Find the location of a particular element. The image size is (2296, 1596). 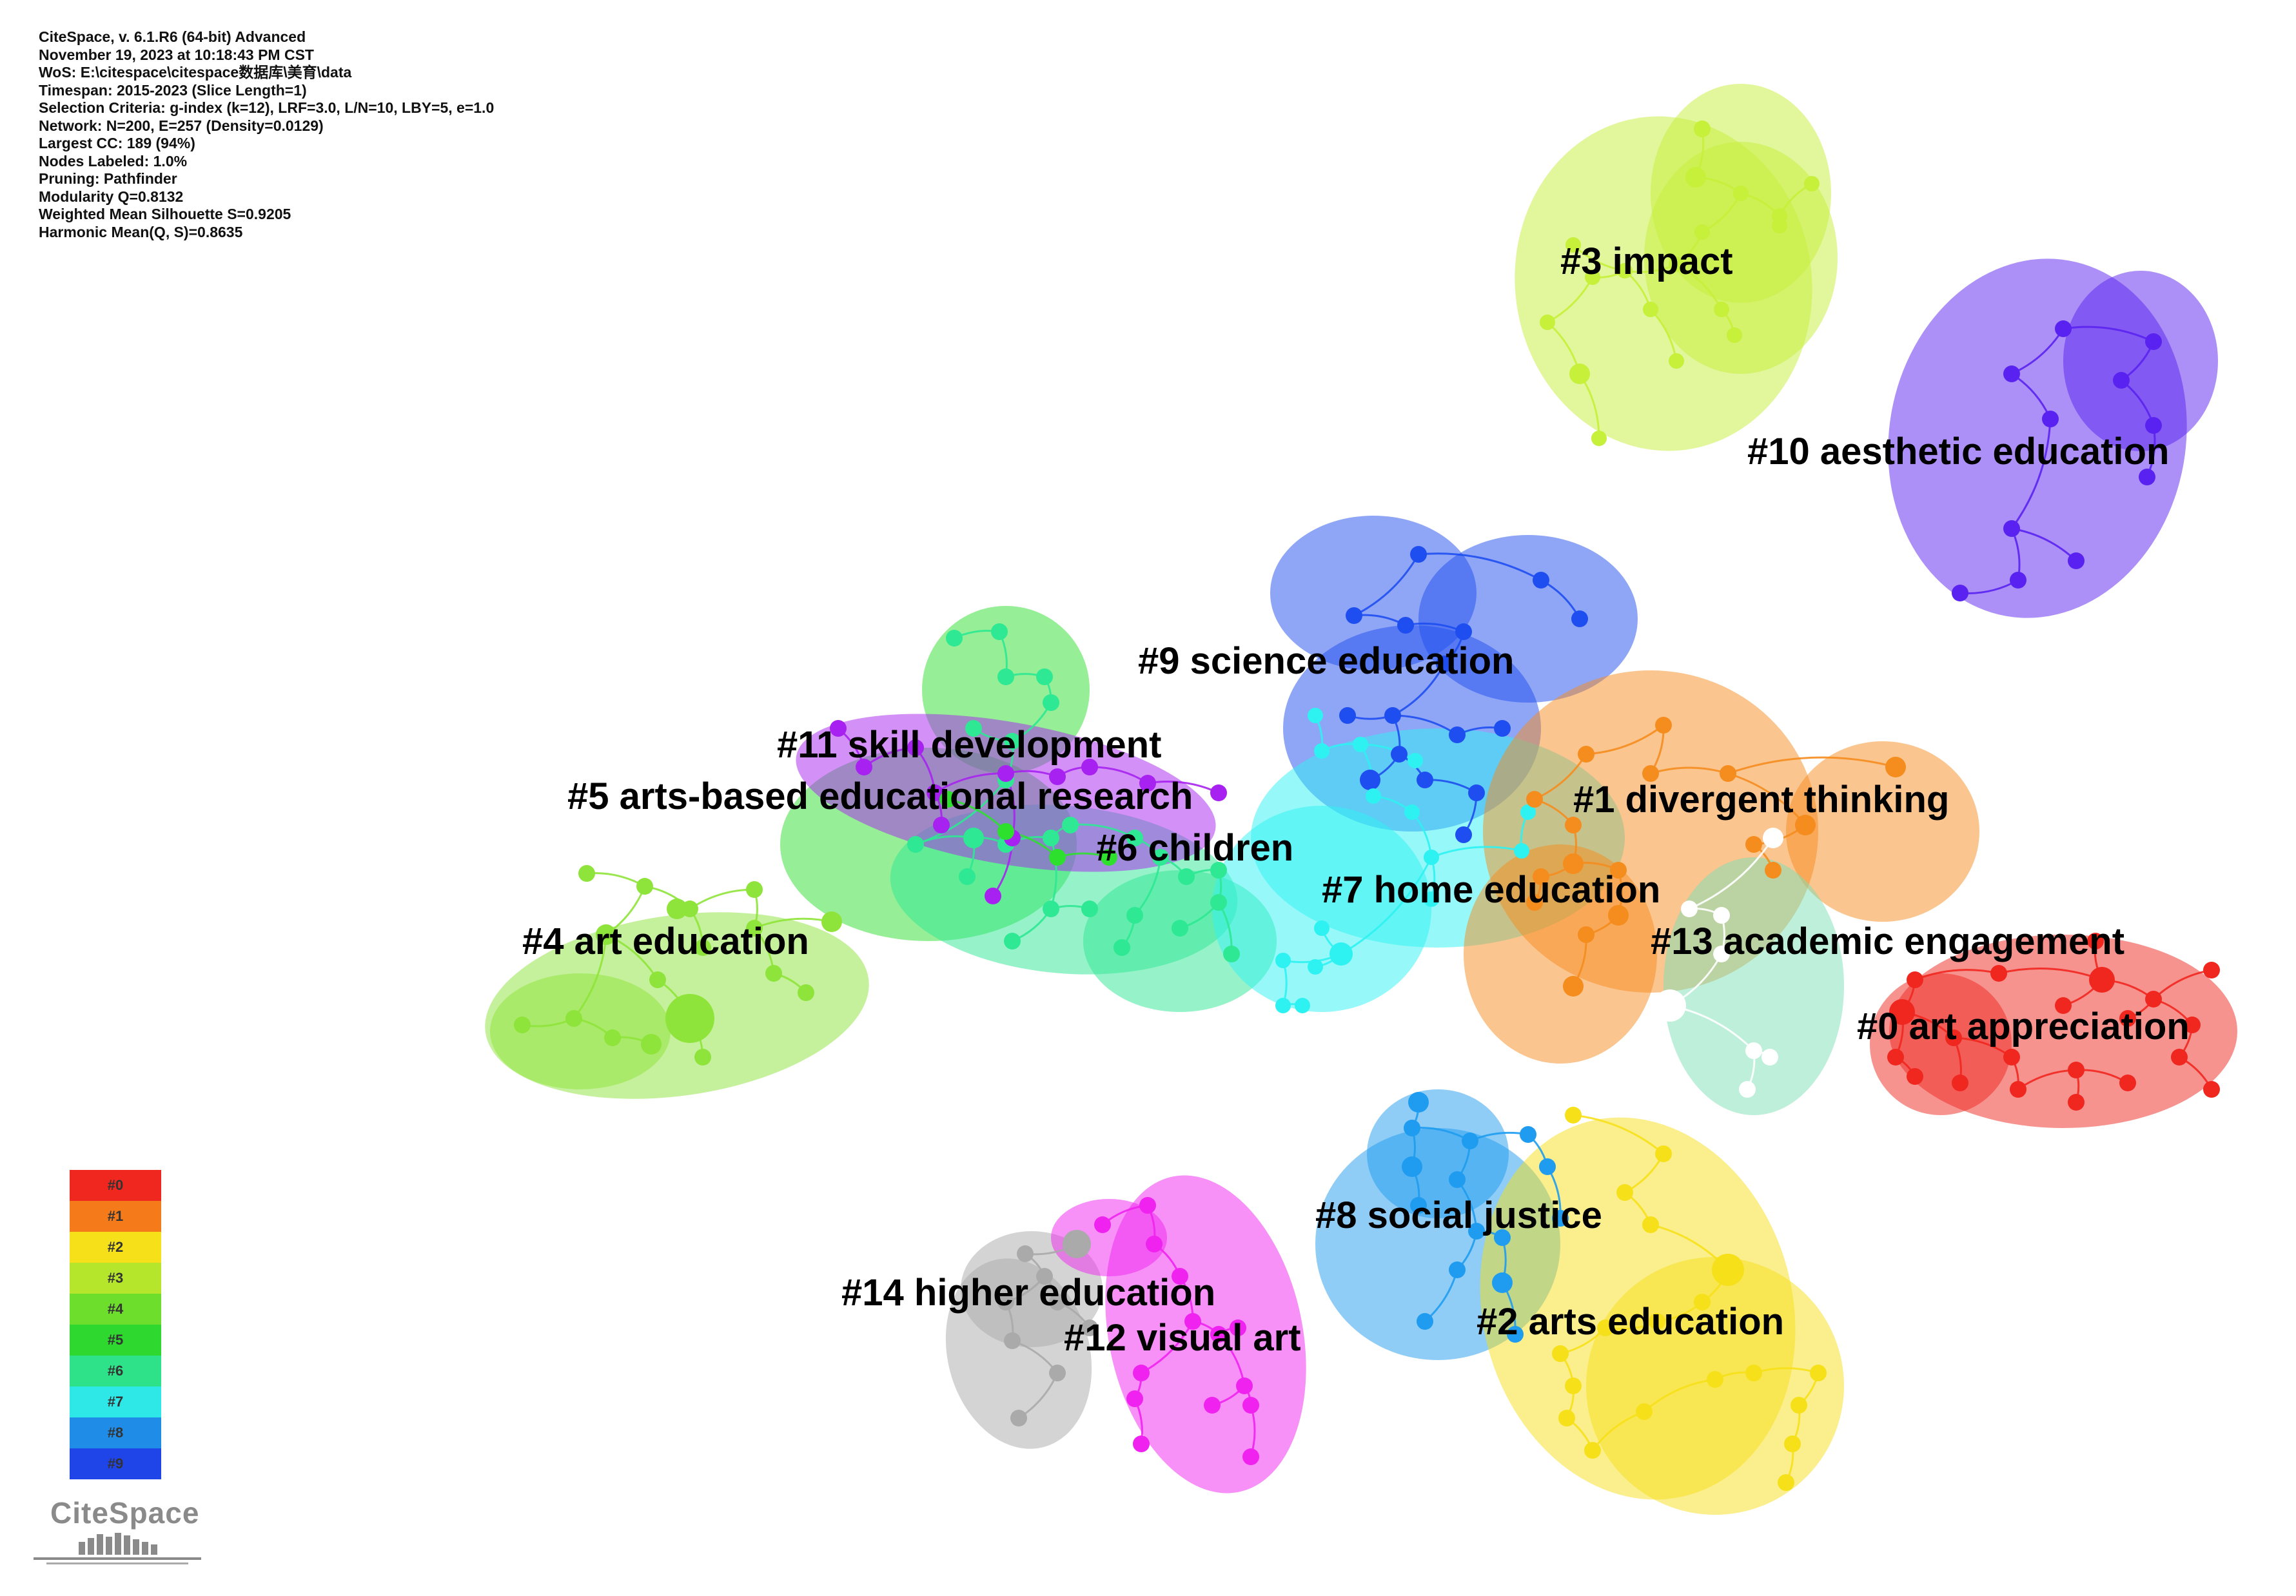

cluster-label-c2: #2 arts education is located at coordinates (1630, 1322).